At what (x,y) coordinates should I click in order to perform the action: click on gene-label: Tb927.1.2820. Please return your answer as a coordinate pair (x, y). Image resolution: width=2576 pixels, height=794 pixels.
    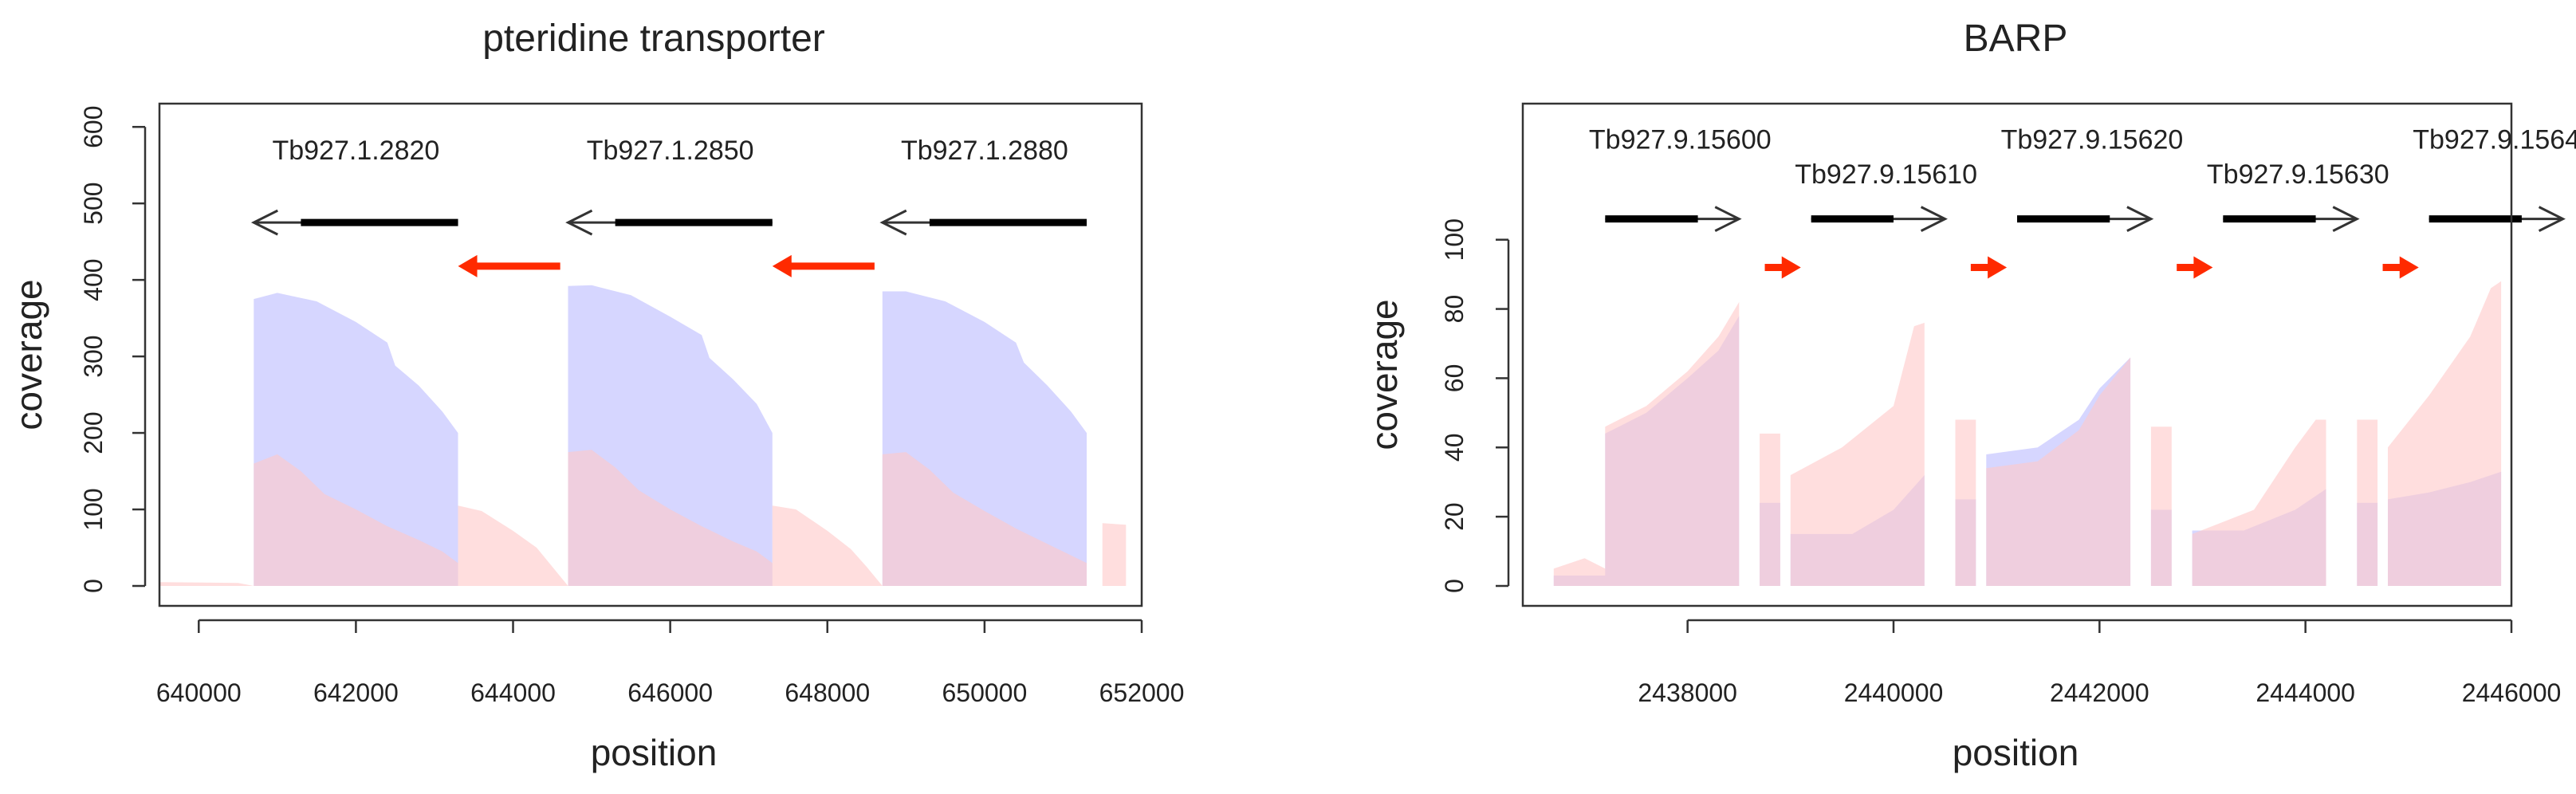
    Looking at the image, I should click on (355, 151).